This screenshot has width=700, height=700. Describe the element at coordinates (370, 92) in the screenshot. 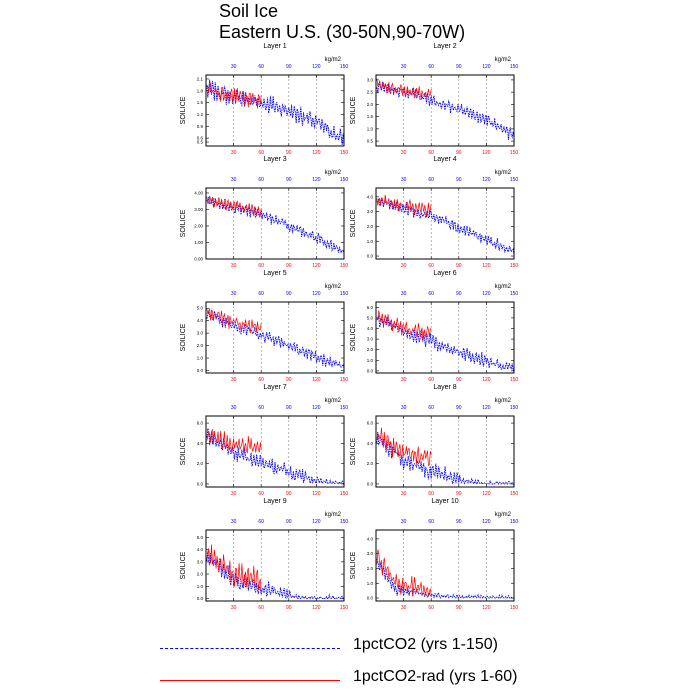

I see `y-tick-label: 2.5` at that location.